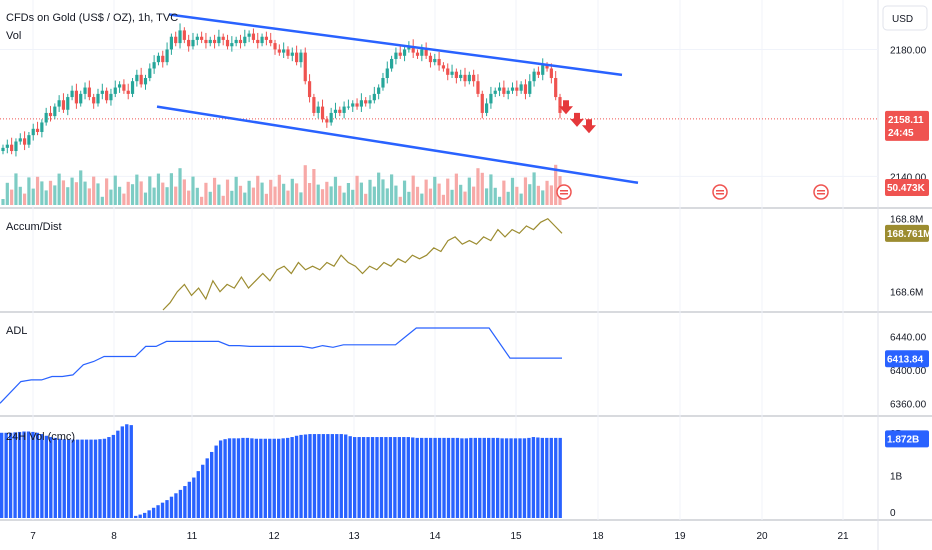  Describe the element at coordinates (908, 50) in the screenshot. I see `price-tick-label: 2180.00` at that location.